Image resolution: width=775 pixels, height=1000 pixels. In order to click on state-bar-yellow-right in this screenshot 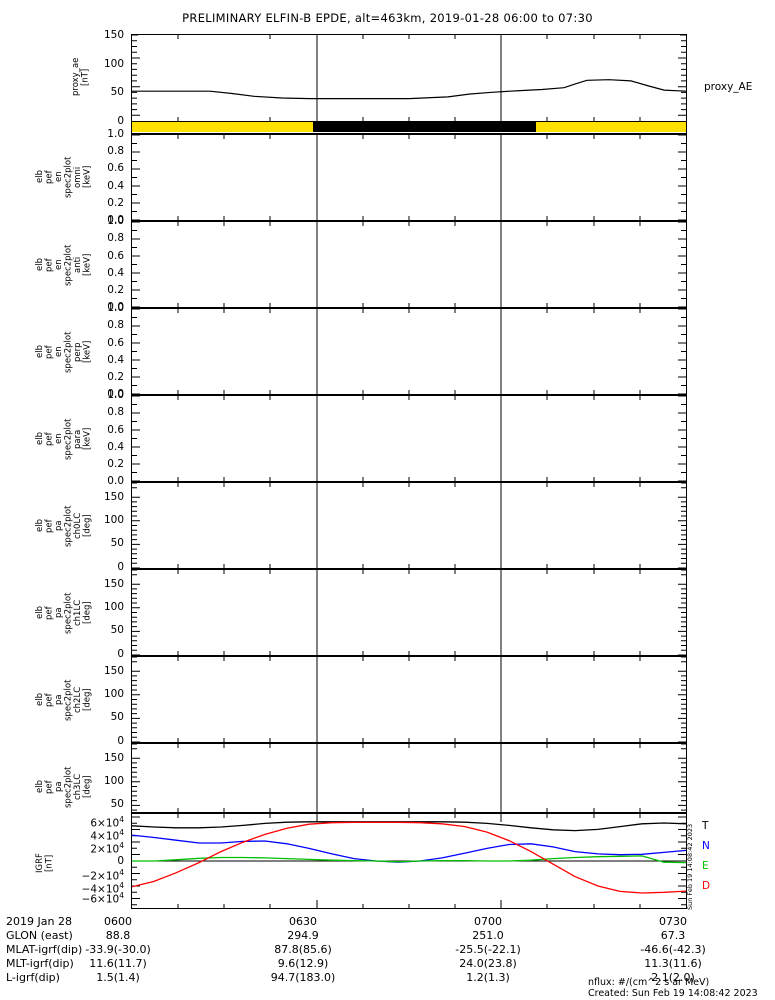, I will do `click(611, 127)`.